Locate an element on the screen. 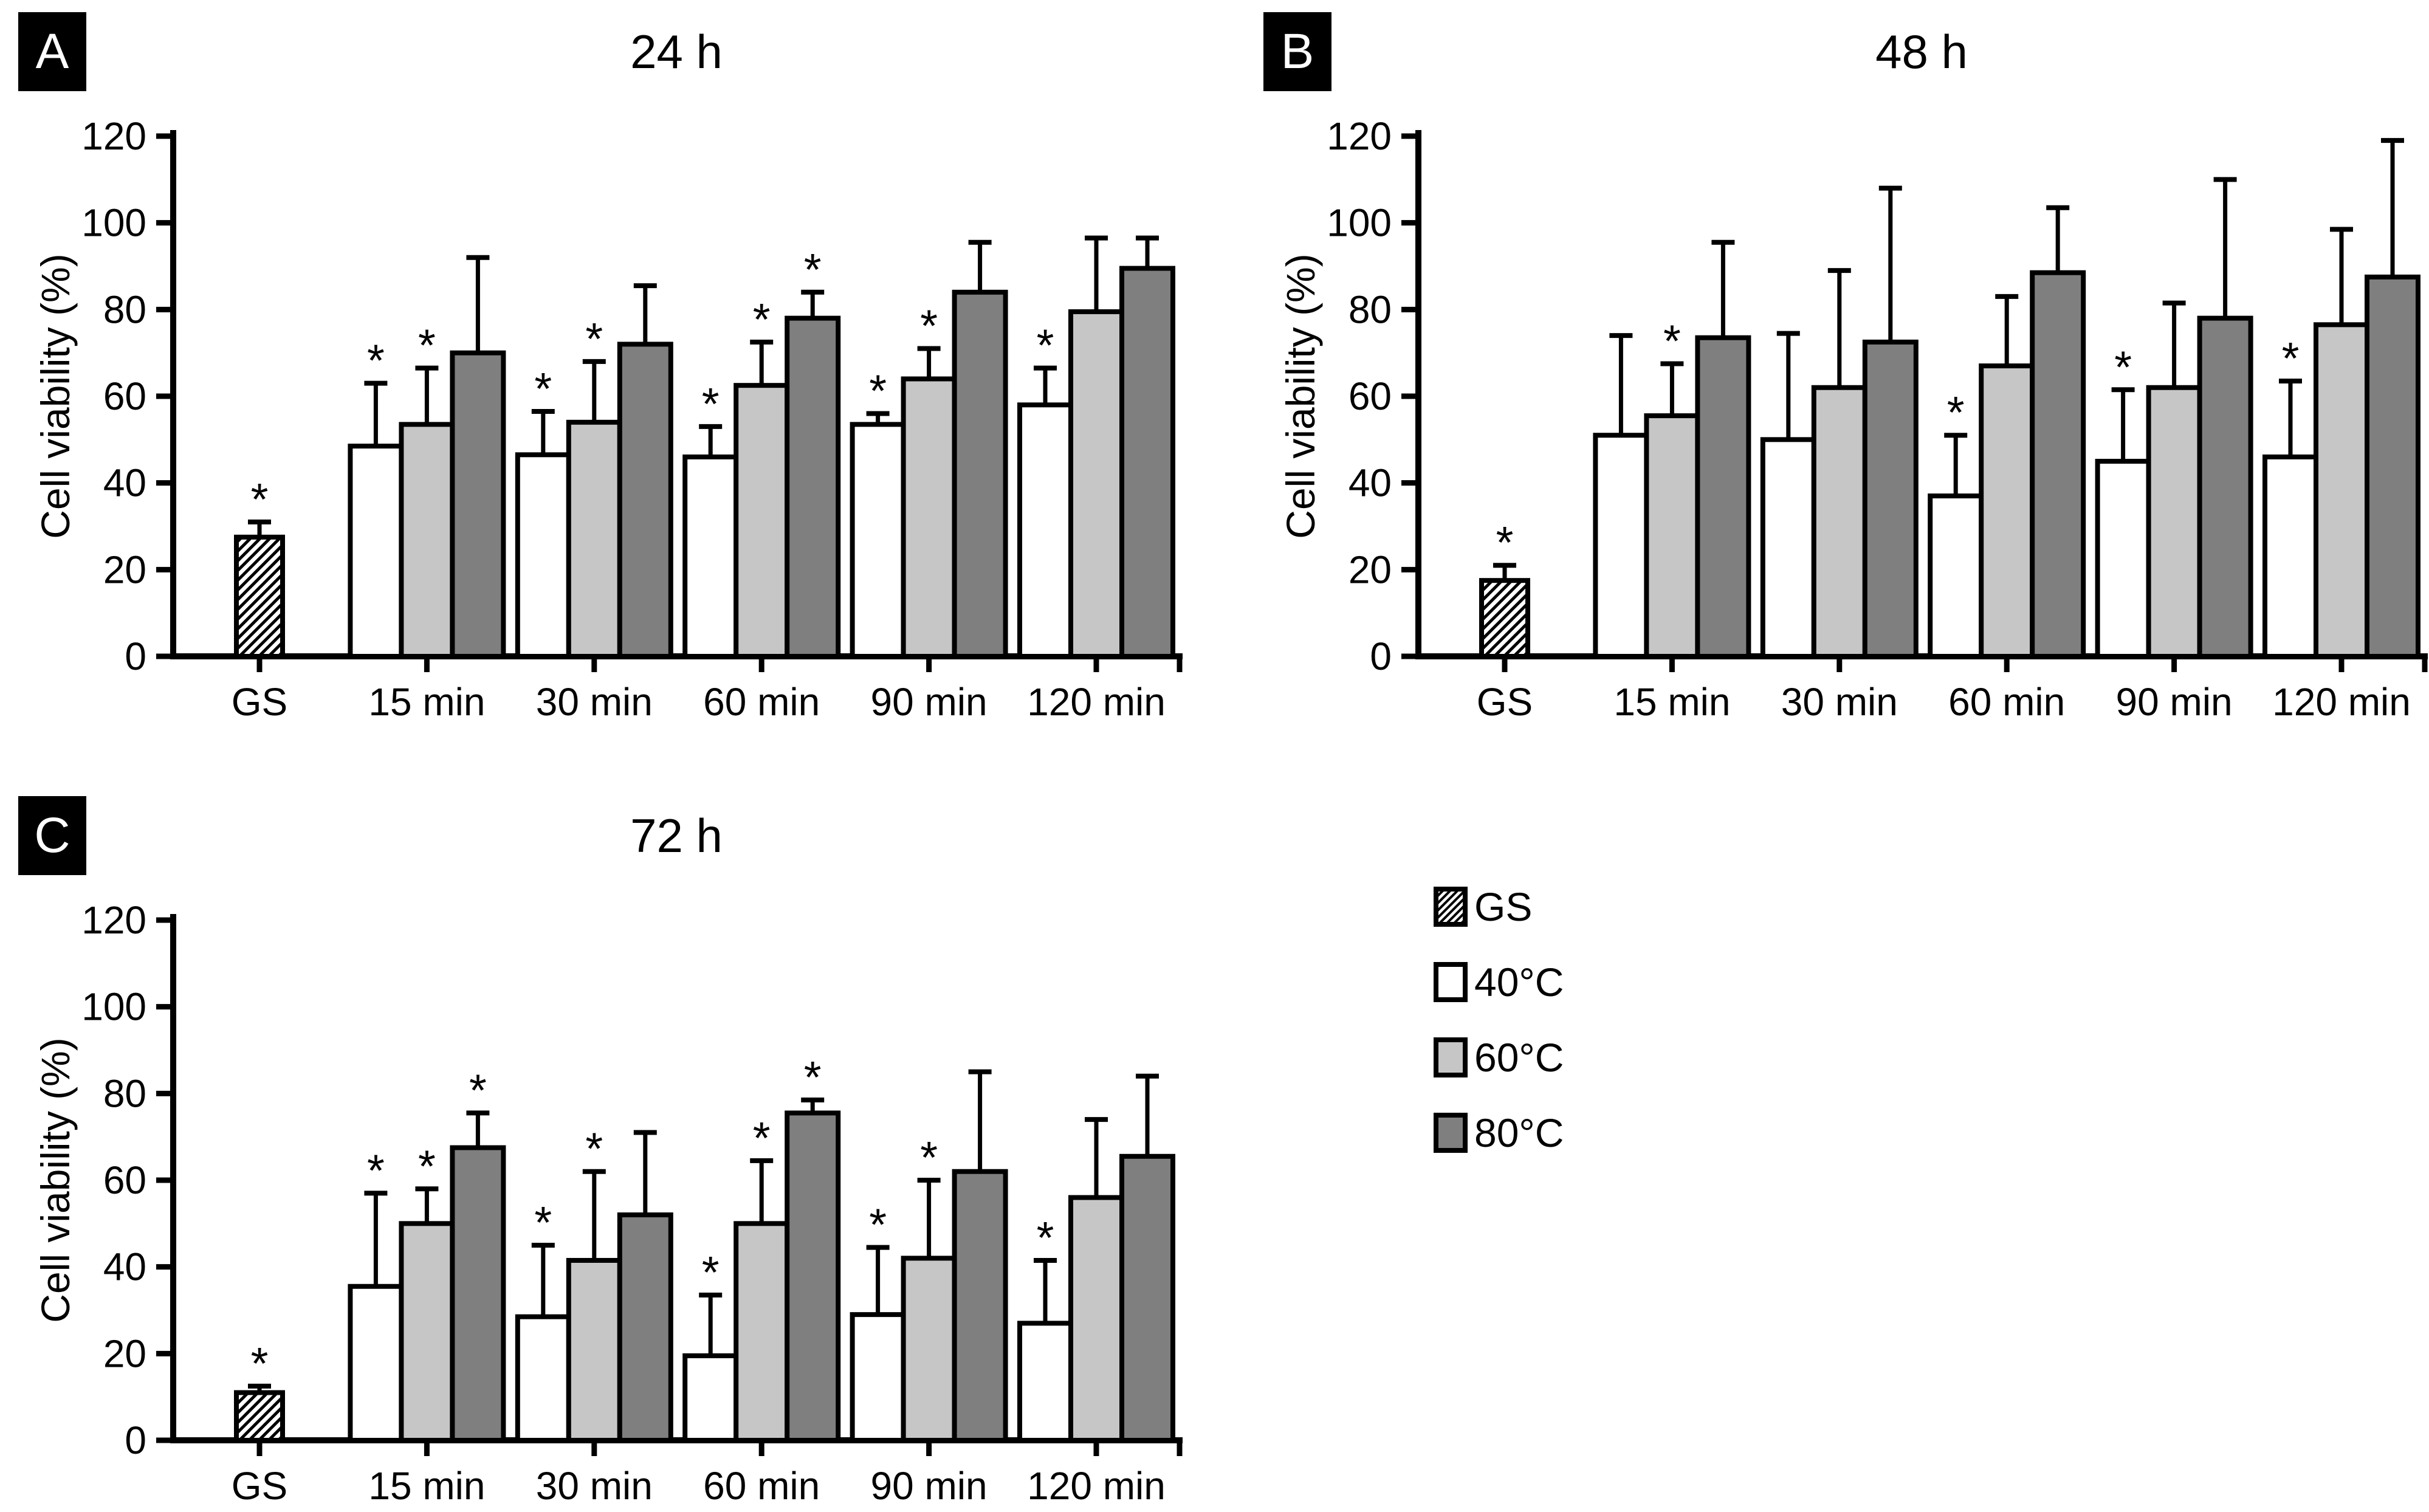 This screenshot has height=1512, width=2429. legend-swatch-hatch is located at coordinates (1451, 907).